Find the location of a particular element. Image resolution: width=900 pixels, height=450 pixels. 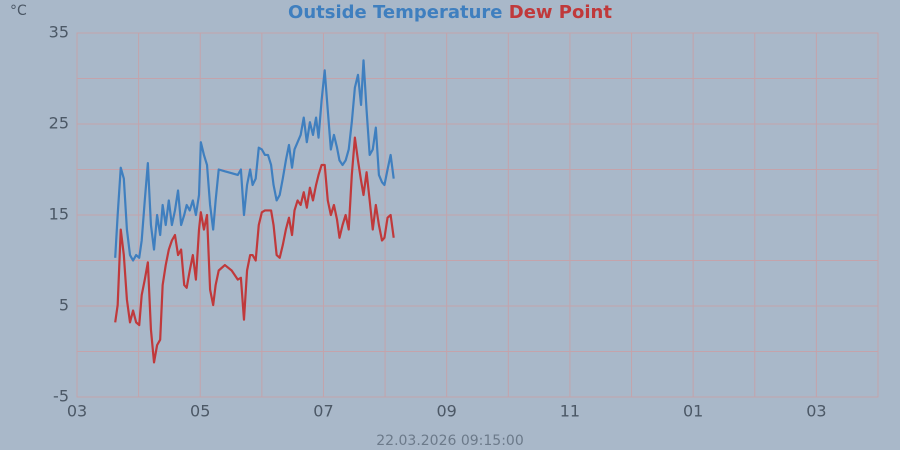

x-tick-label: 05 is located at coordinates (200, 411).